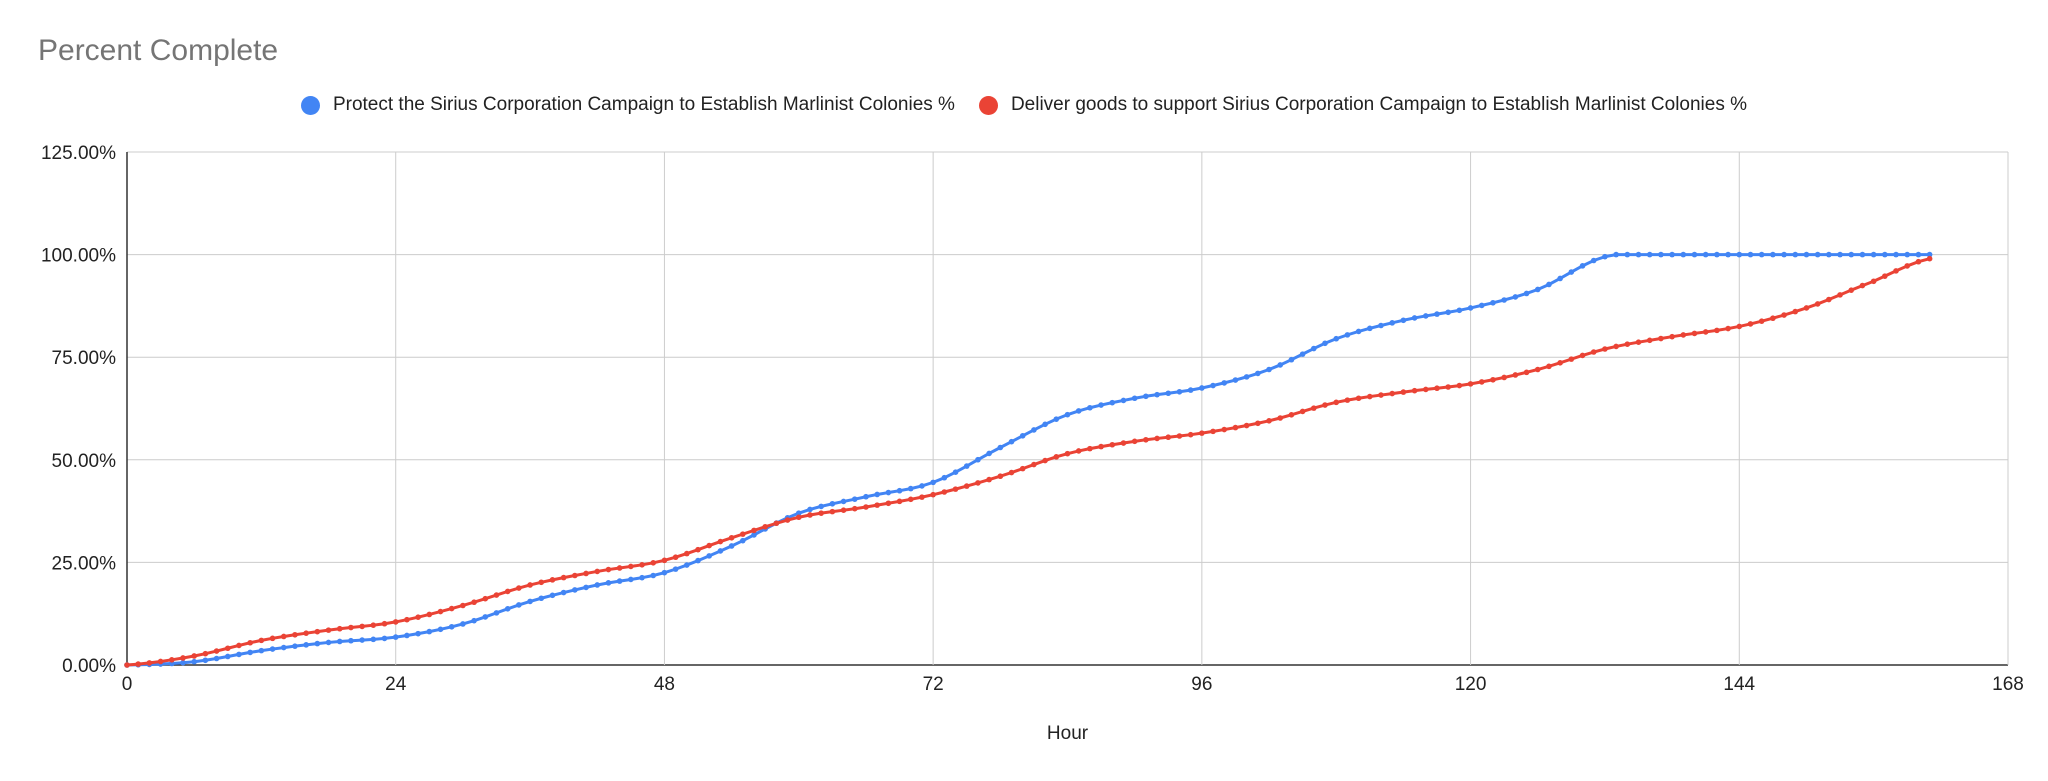  What do you see at coordinates (127, 684) in the screenshot?
I see `x-tick-label: 0` at bounding box center [127, 684].